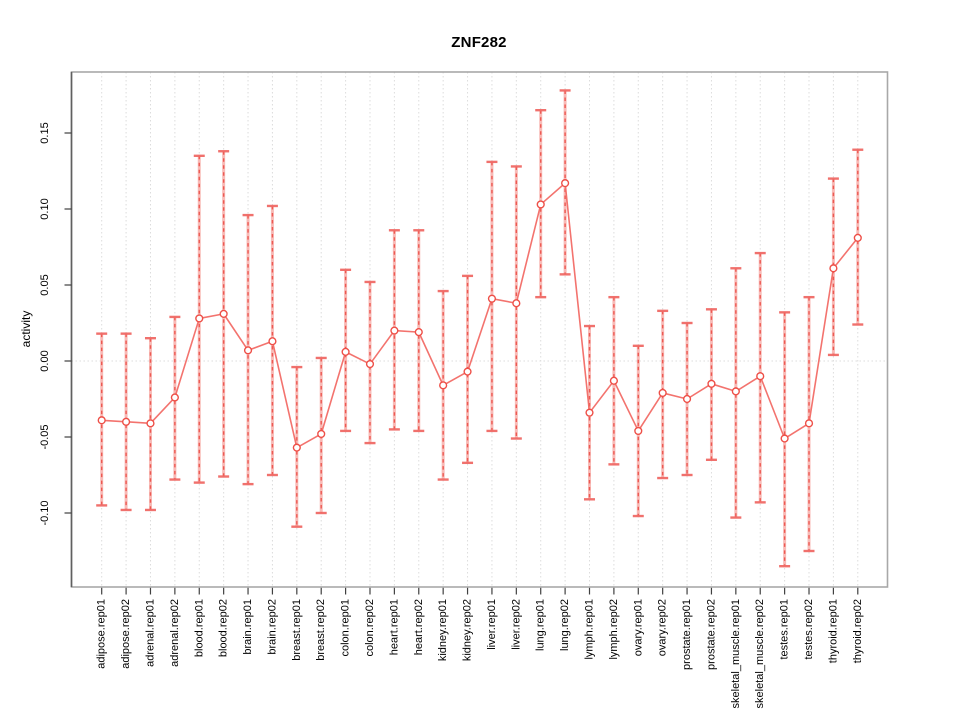  I want to click on x-tick-label: skeletal_muscle.rep01, so click(736, 653).